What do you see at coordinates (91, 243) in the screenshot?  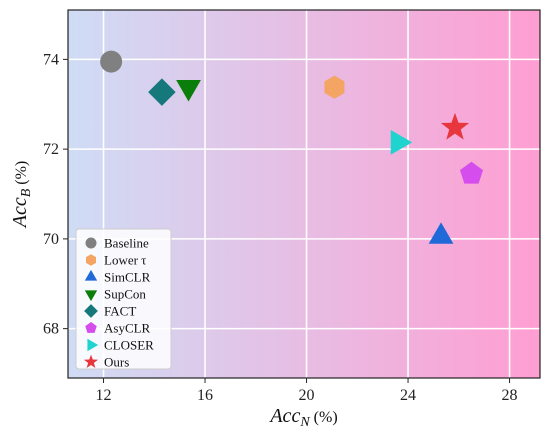 I see `legend-marker-circle` at bounding box center [91, 243].